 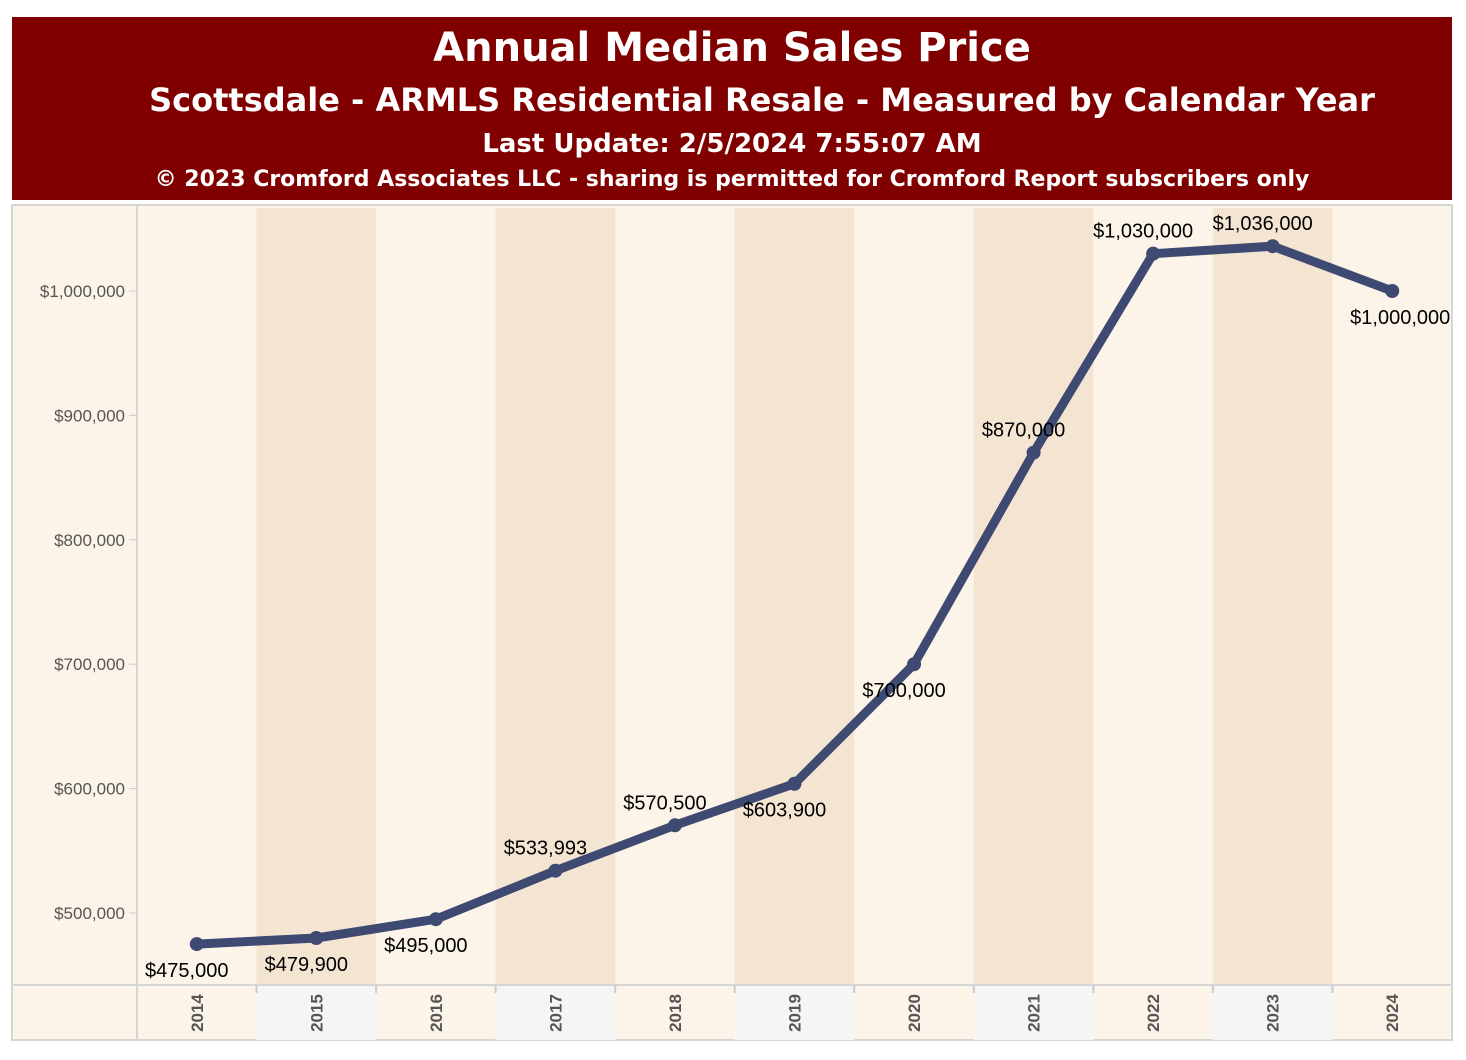 I want to click on y-tick-label: $700,000, so click(x=89, y=664).